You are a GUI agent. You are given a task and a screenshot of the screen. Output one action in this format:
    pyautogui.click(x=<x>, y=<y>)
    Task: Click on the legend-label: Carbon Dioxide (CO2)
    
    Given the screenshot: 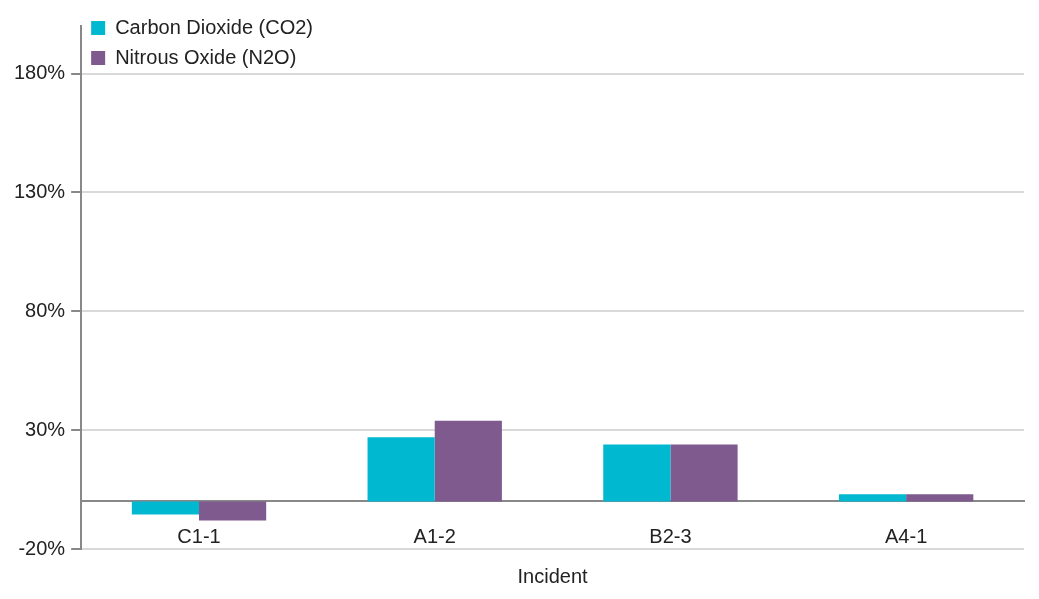 What is the action you would take?
    pyautogui.click(x=214, y=26)
    